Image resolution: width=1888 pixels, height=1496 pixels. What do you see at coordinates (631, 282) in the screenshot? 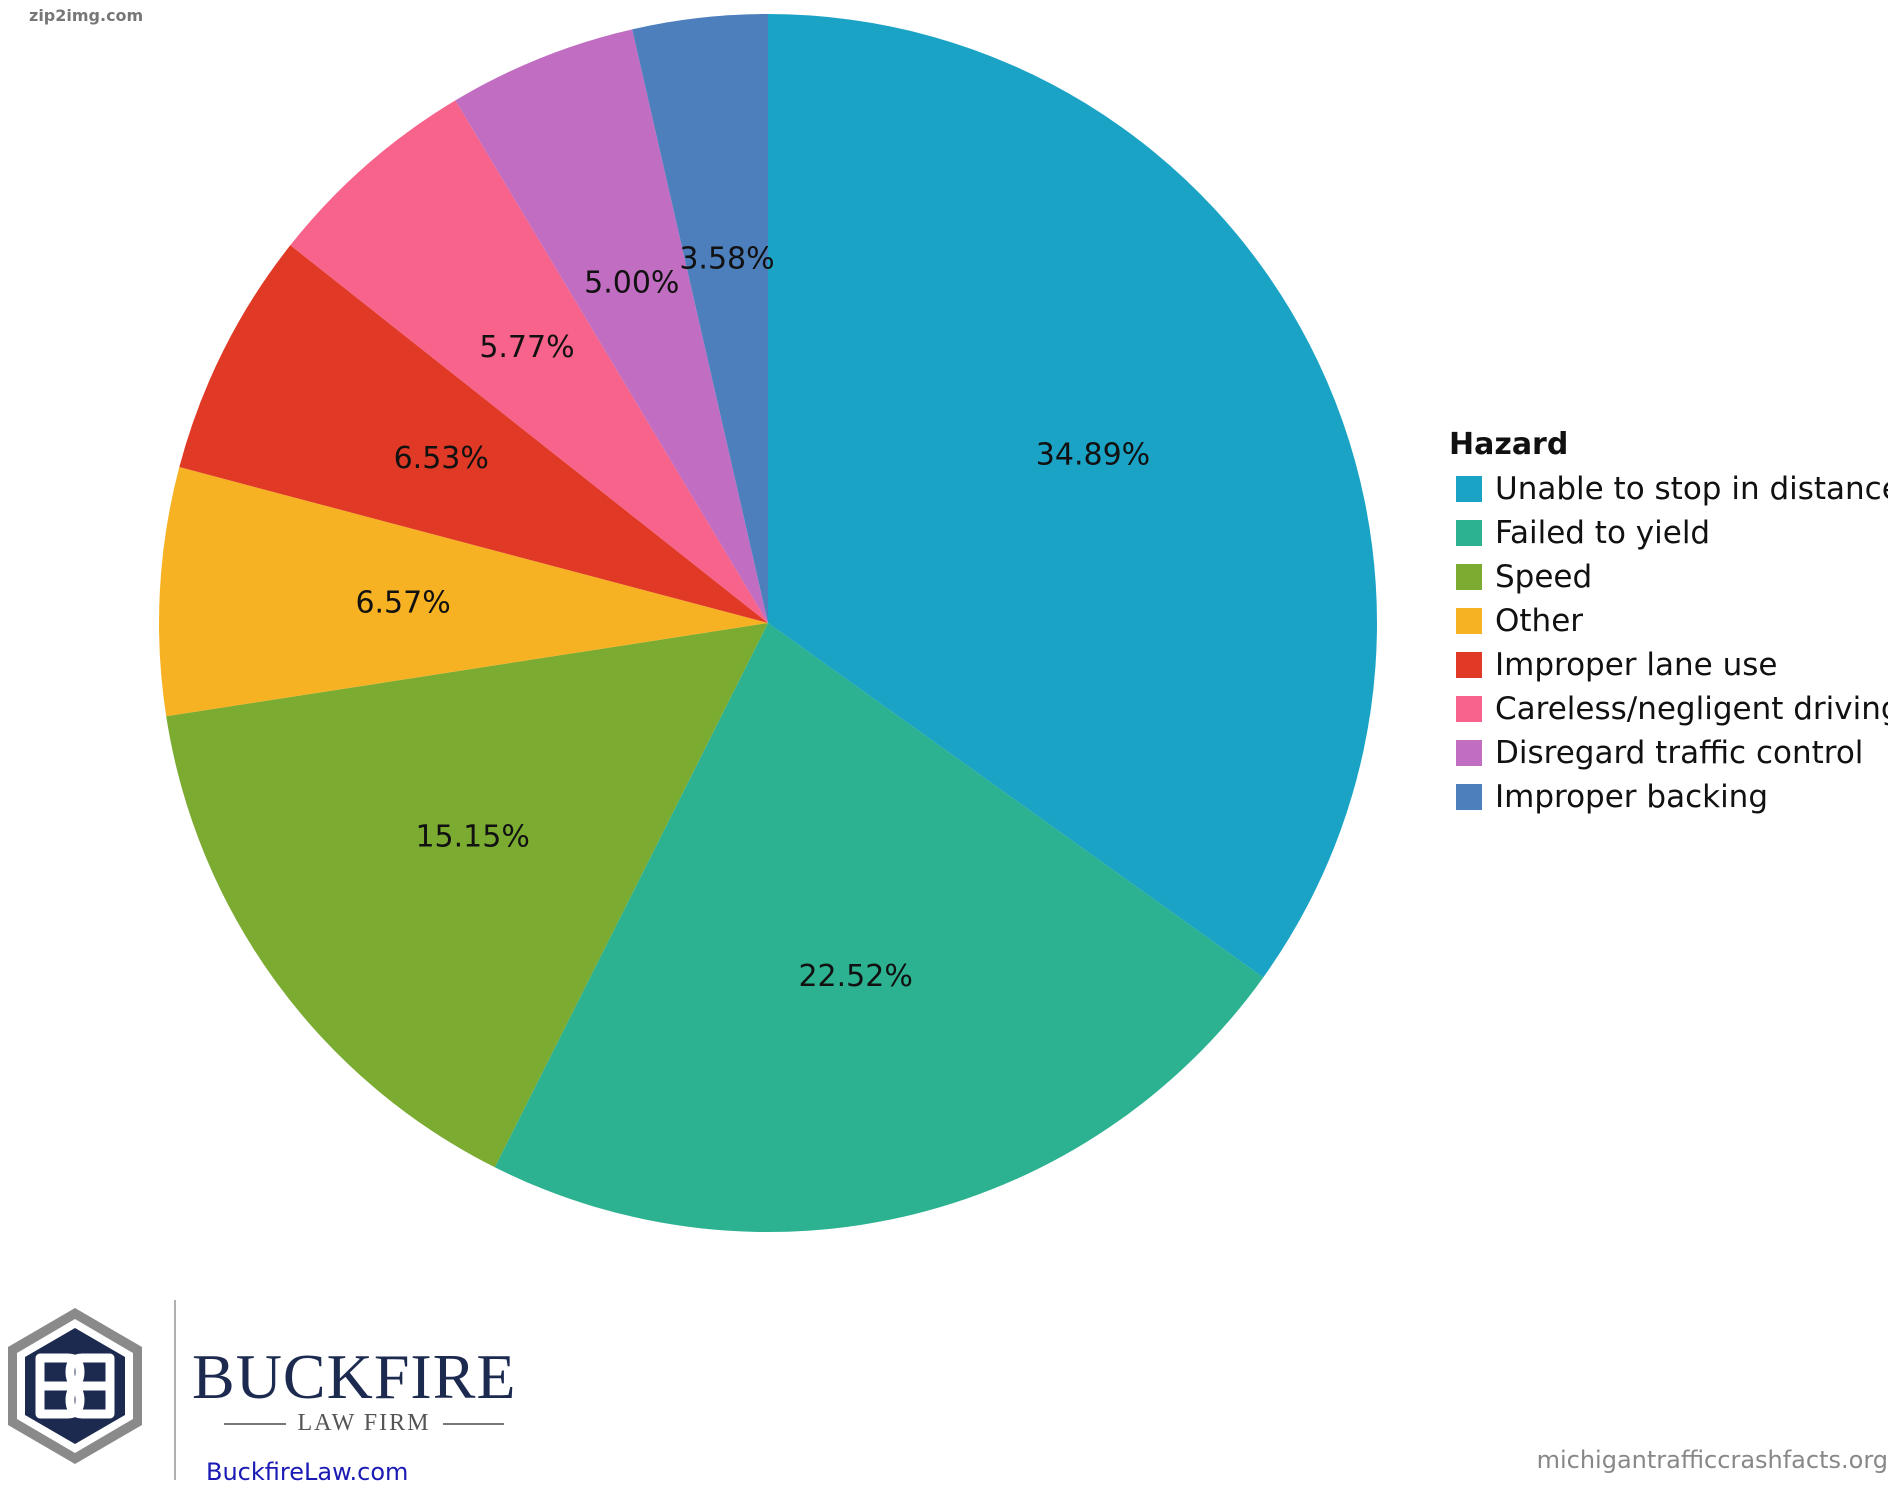
I see `data-label-disregard-traffic-control: 5.00%` at bounding box center [631, 282].